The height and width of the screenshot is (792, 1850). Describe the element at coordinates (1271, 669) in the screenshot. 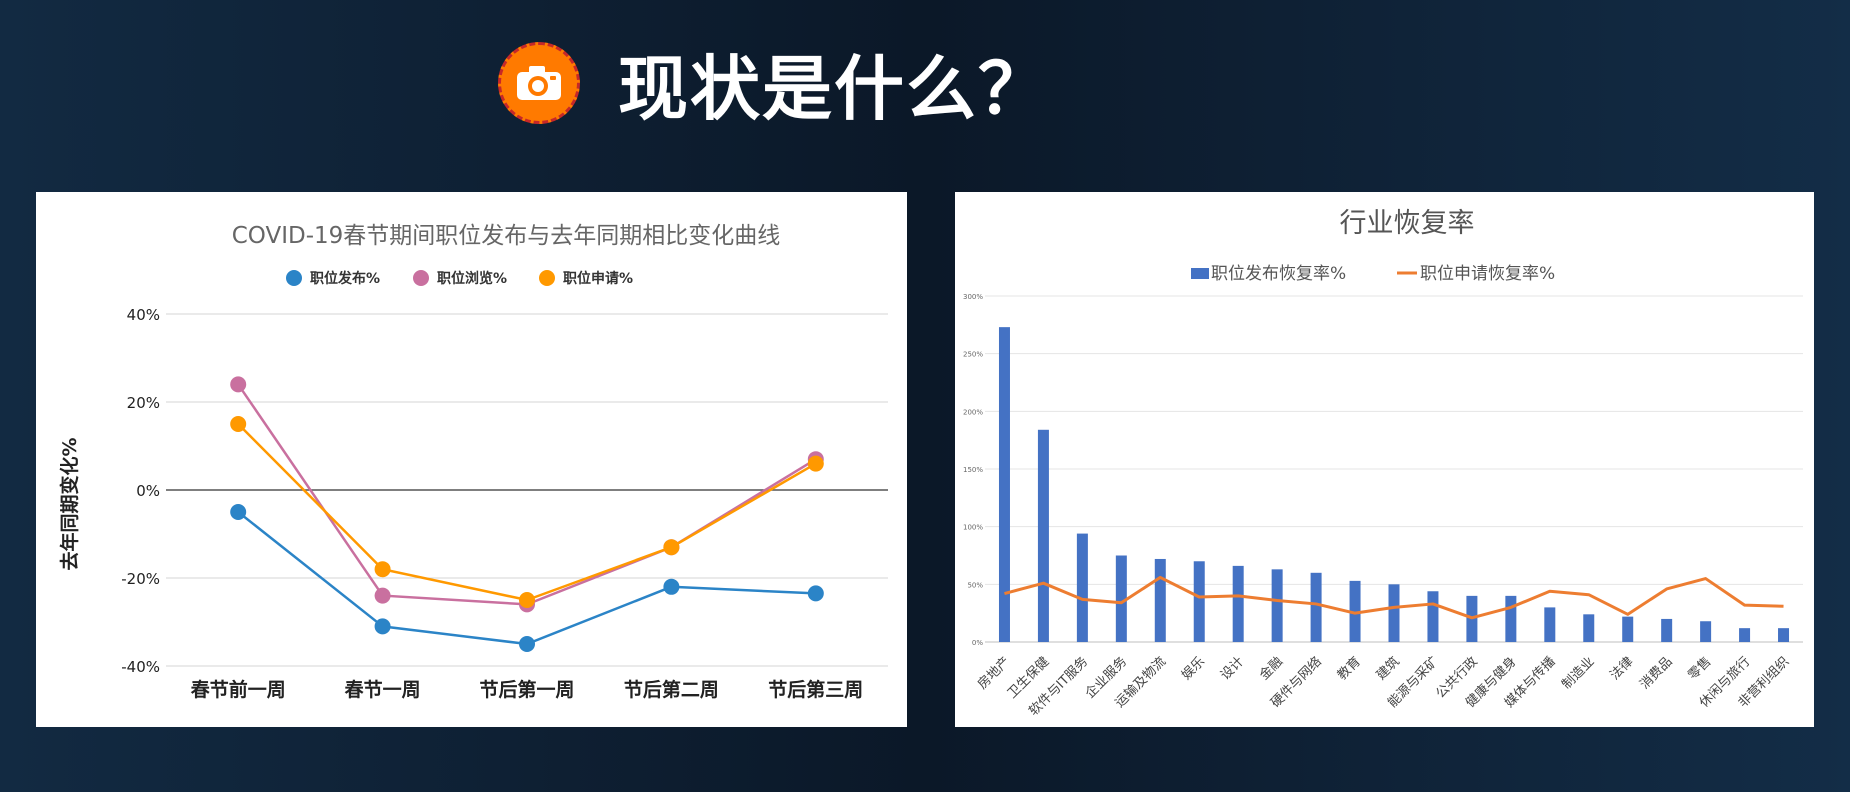

I see `x-tick-label: 金融` at that location.